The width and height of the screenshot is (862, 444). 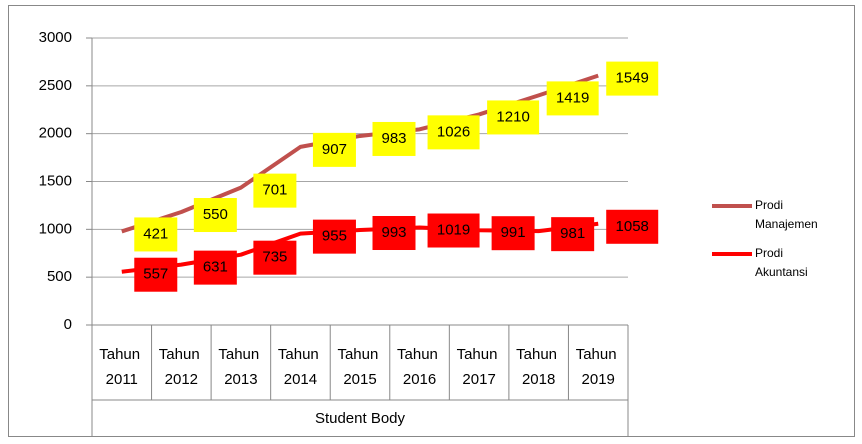 I want to click on value-label: 631, so click(x=215, y=267).